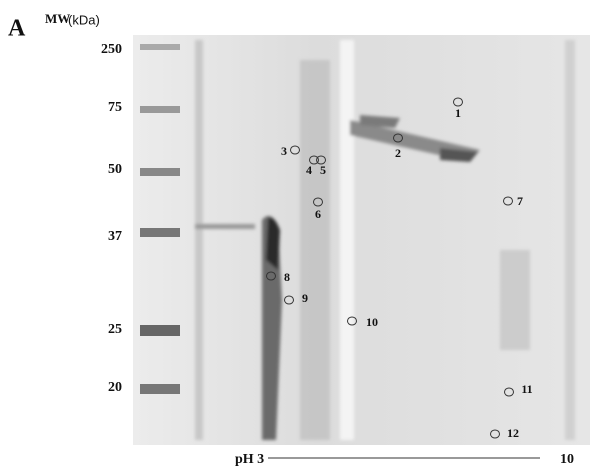  Describe the element at coordinates (309, 170) in the screenshot. I see `spot-label: 4` at that location.